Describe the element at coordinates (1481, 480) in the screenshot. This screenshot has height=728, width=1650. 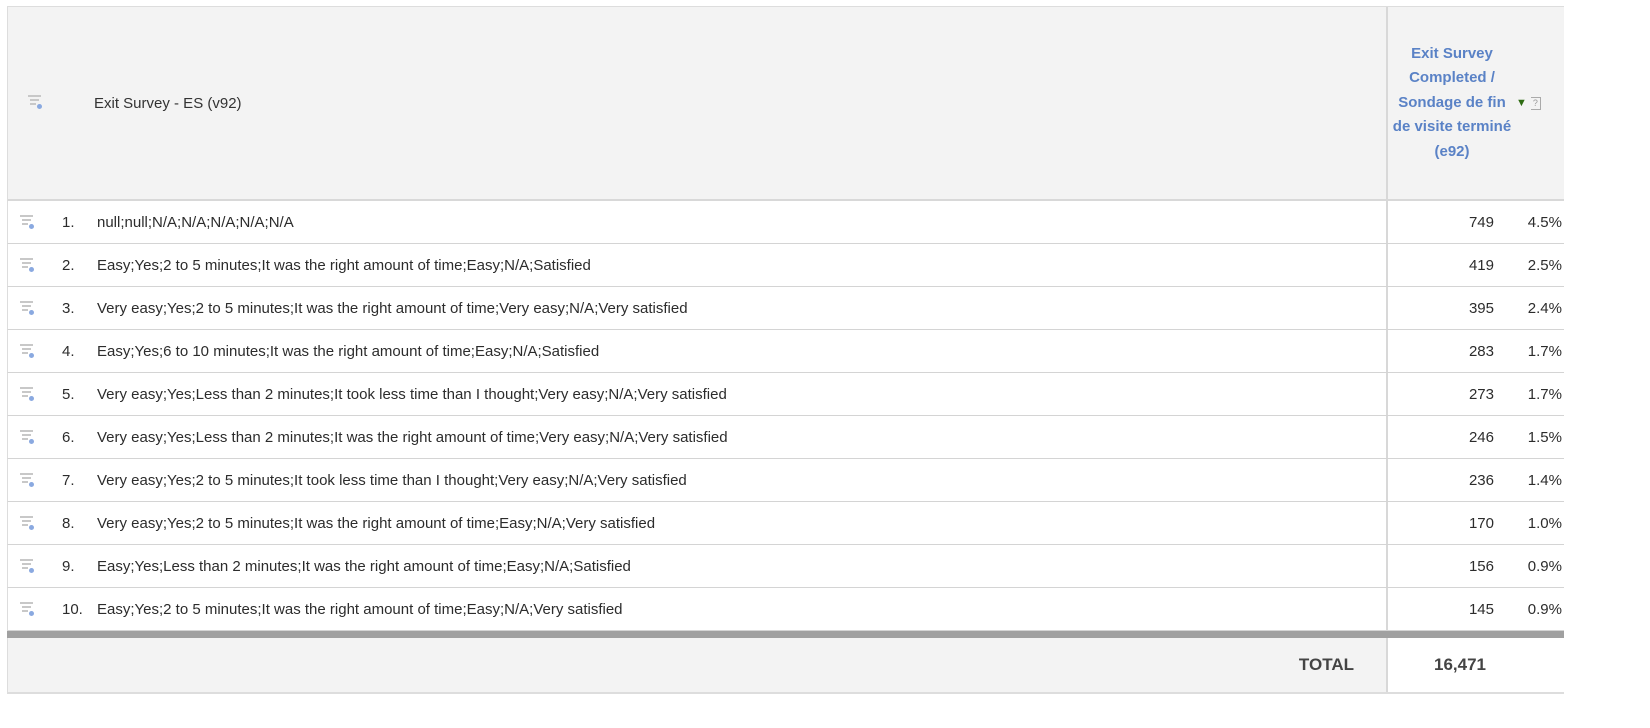
I see `row-value: 236` at that location.